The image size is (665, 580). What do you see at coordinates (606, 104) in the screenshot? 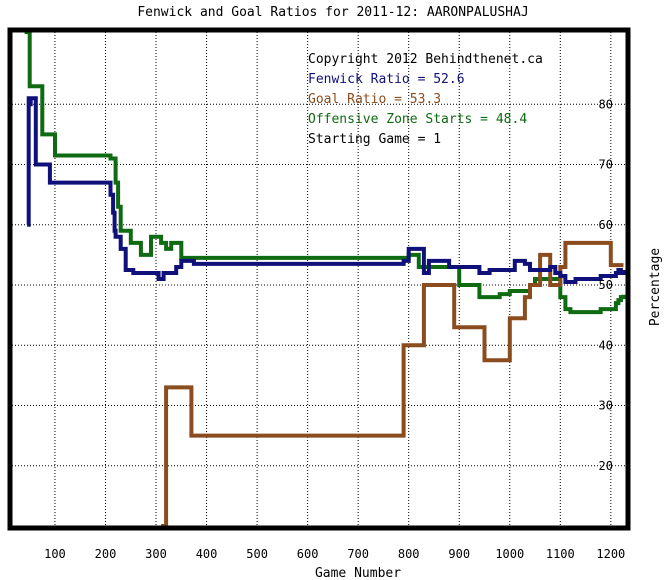
I see `y-tick-label: 80` at bounding box center [606, 104].